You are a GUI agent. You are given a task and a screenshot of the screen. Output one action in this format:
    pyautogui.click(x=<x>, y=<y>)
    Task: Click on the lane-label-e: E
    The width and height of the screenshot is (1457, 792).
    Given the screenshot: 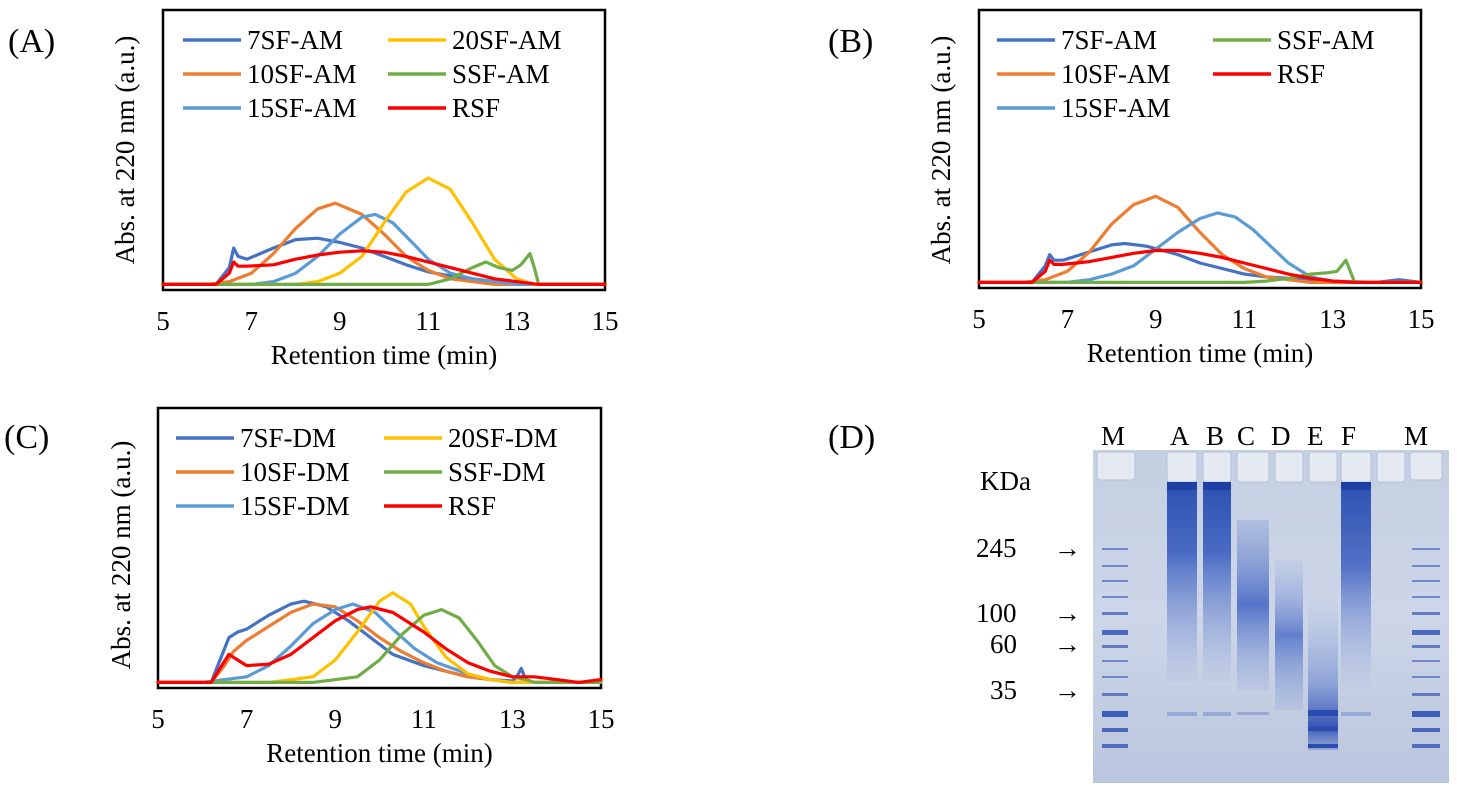 What is the action you would take?
    pyautogui.click(x=1315, y=436)
    